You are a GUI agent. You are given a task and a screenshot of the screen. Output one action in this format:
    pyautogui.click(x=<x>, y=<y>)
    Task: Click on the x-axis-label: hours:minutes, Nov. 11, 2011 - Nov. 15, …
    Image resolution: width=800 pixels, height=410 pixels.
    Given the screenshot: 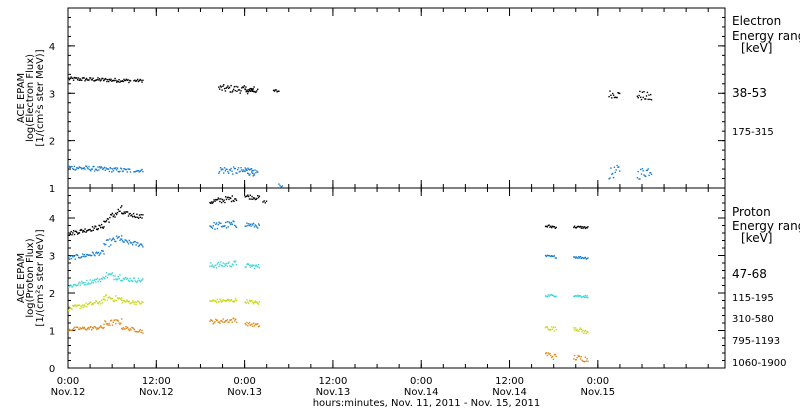 What is the action you would take?
    pyautogui.click(x=427, y=403)
    